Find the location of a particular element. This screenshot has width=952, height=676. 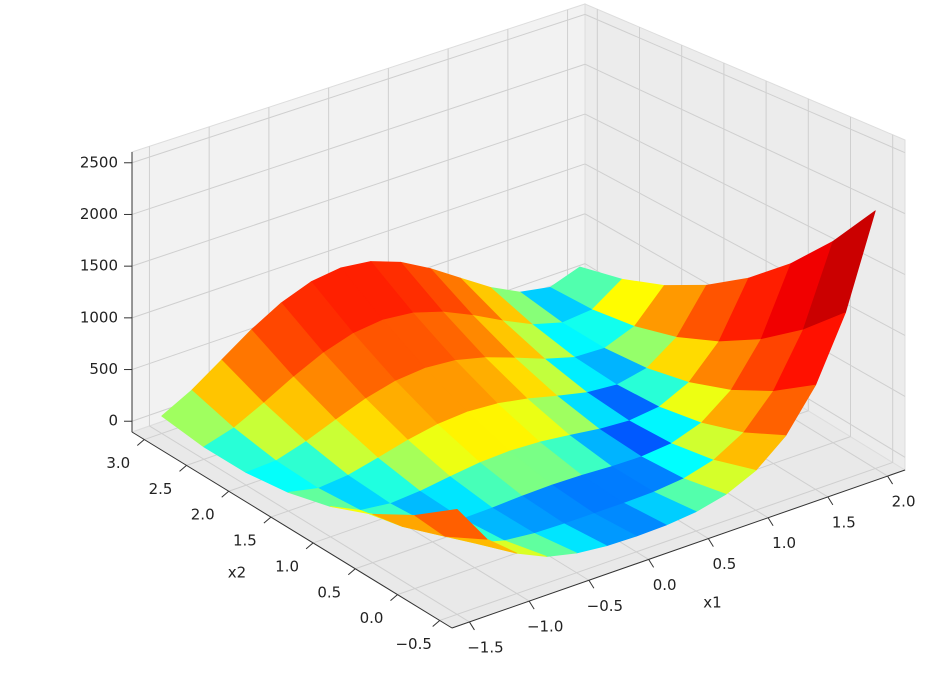

x-axis-label: x1 is located at coordinates (712, 603).